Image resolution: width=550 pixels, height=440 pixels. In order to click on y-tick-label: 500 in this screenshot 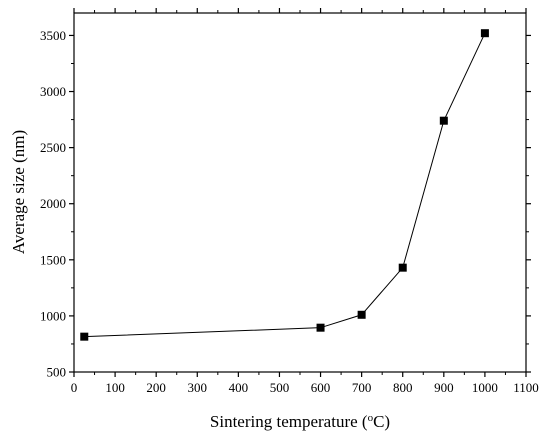, I will do `click(57, 372)`.